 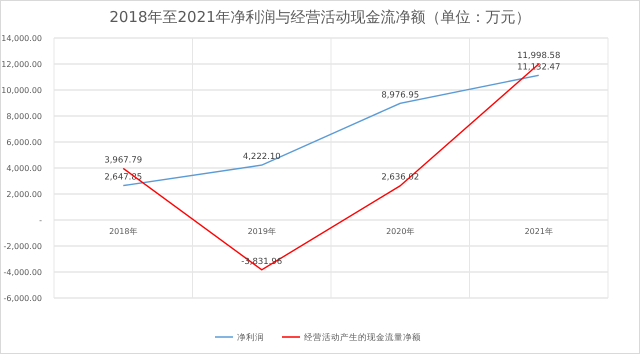 What do you see at coordinates (123, 160) in the screenshot?
I see `data-label: 3,967.79` at bounding box center [123, 160].